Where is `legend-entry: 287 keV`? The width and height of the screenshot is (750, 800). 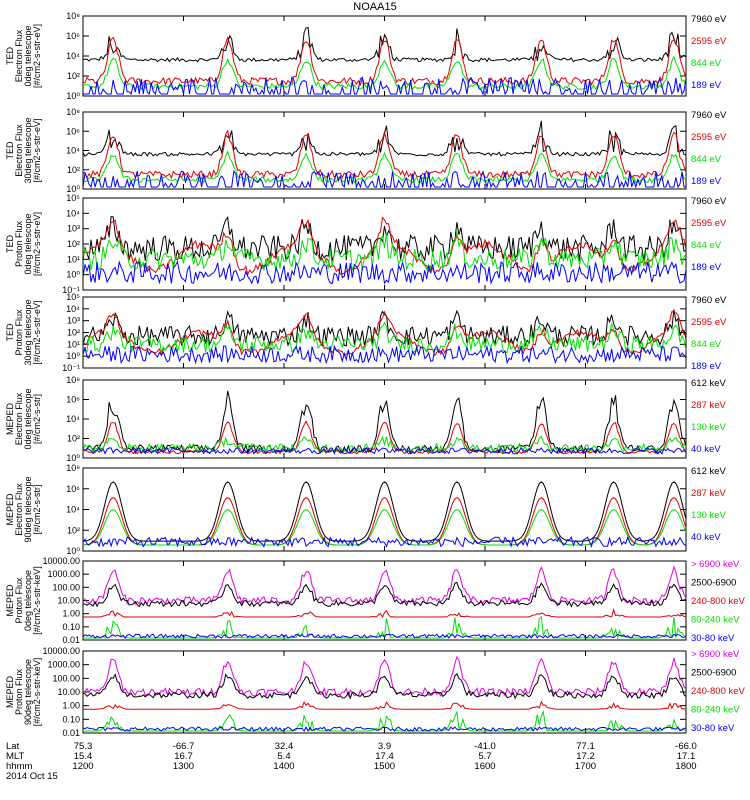 legend-entry: 287 keV is located at coordinates (709, 493).